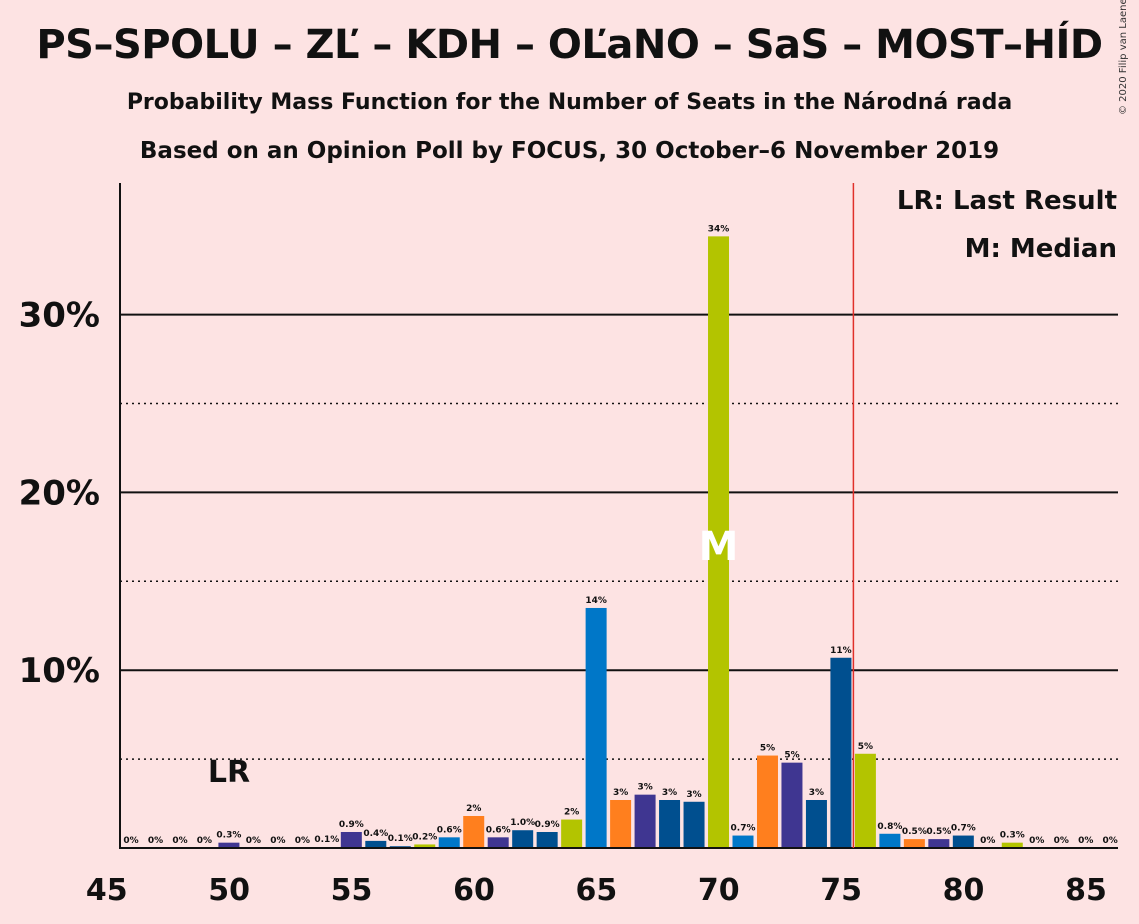 The image size is (1139, 924). What do you see at coordinates (522, 823) in the screenshot?
I see `bar-label-seat-62: 1.0%` at bounding box center [522, 823].